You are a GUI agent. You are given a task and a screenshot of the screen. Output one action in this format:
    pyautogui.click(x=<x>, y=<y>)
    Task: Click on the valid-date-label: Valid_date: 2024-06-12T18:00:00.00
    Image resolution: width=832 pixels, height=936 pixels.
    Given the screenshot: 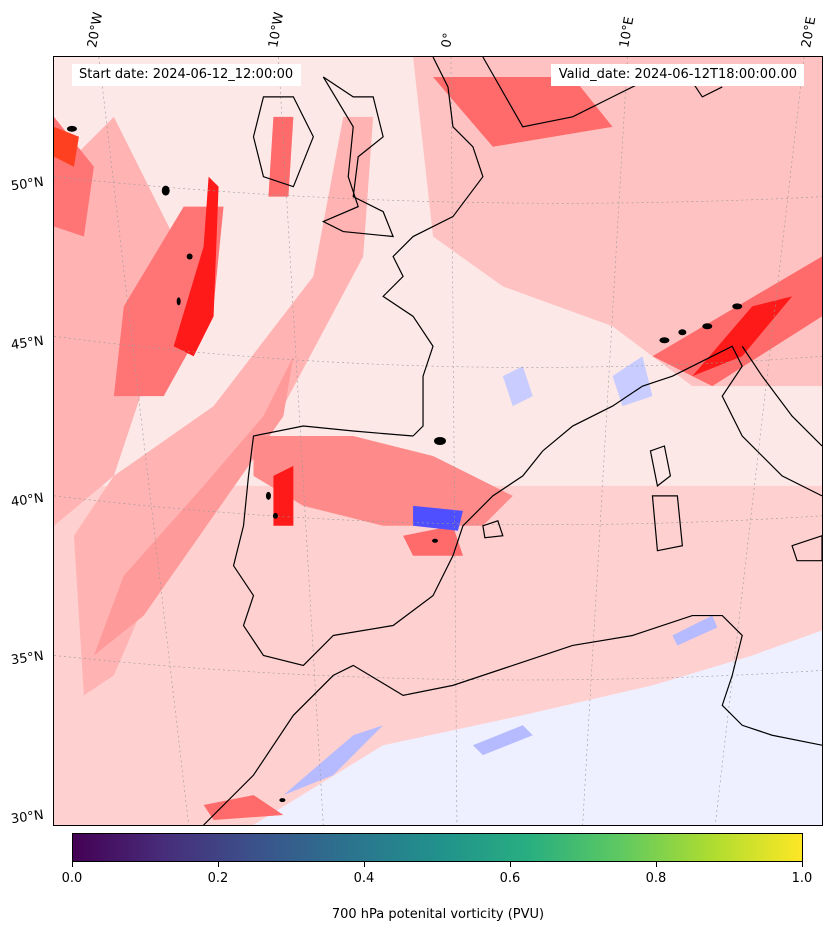 What is the action you would take?
    pyautogui.click(x=677, y=75)
    